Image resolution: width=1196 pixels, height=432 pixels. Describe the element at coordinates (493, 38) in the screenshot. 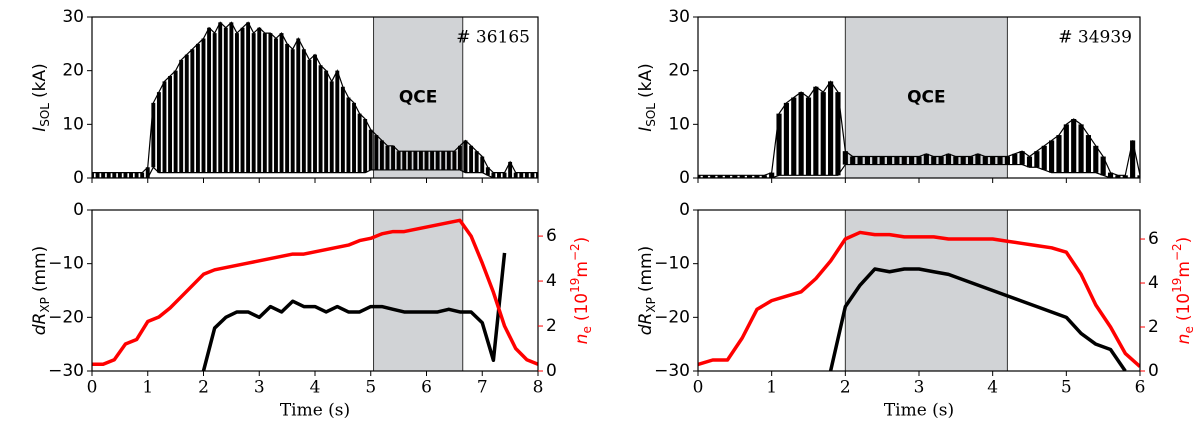

I see `shot-number: # 36165` at that location.